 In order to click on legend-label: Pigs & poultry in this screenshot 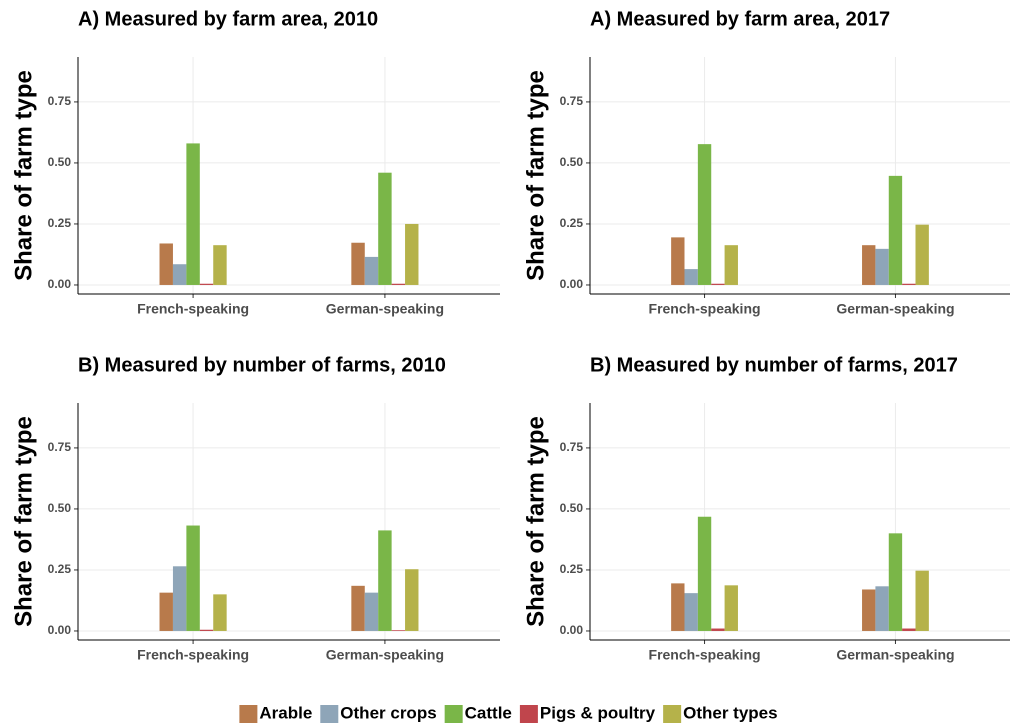, I will do `click(598, 712)`.